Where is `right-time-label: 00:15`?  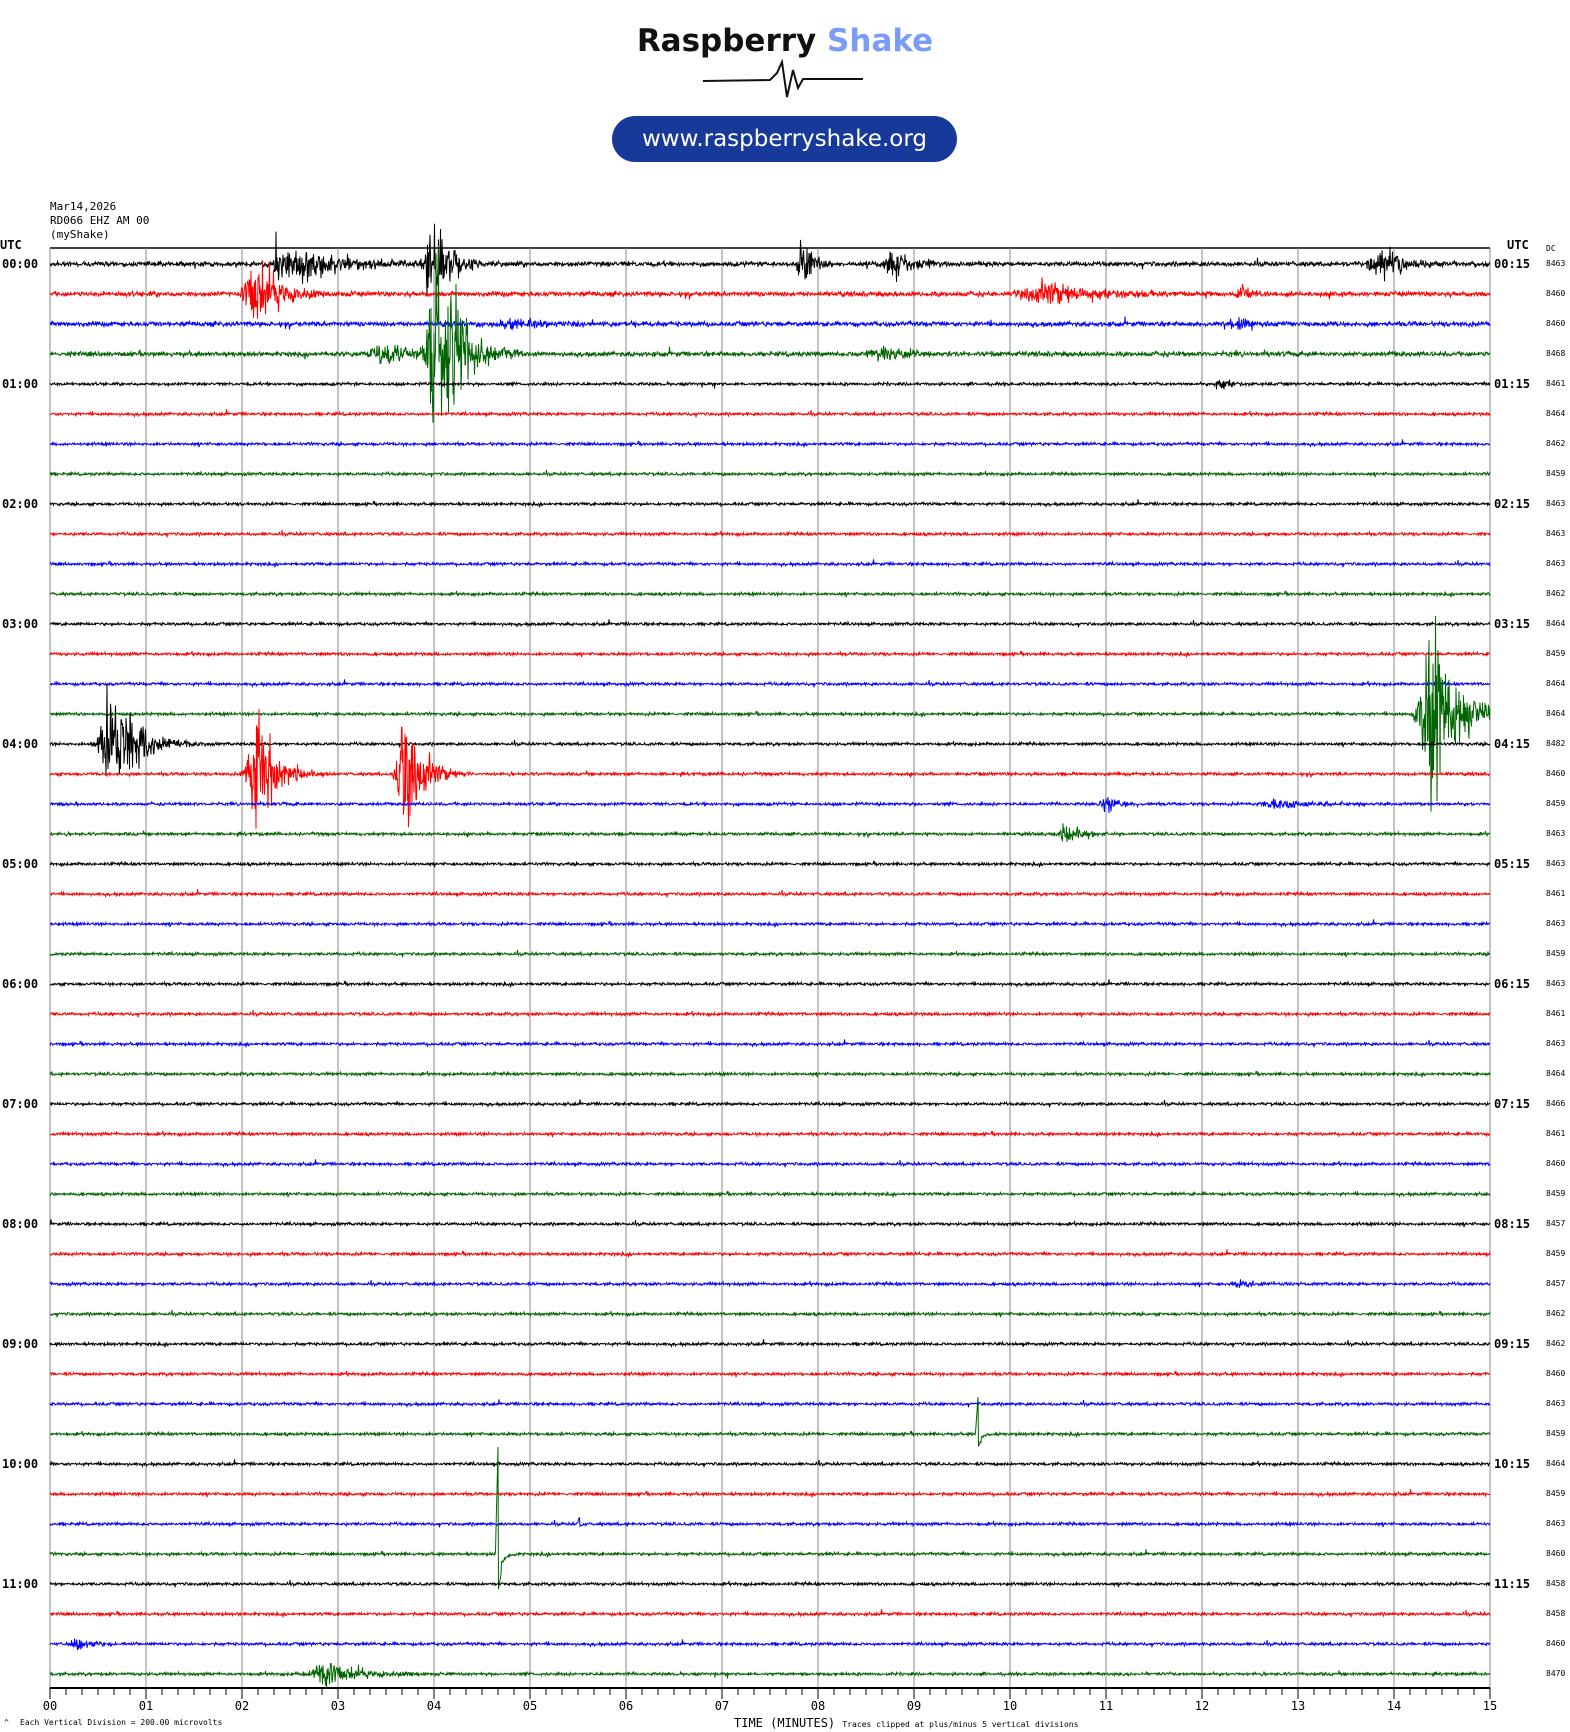
right-time-label: 00:15 is located at coordinates (1512, 264).